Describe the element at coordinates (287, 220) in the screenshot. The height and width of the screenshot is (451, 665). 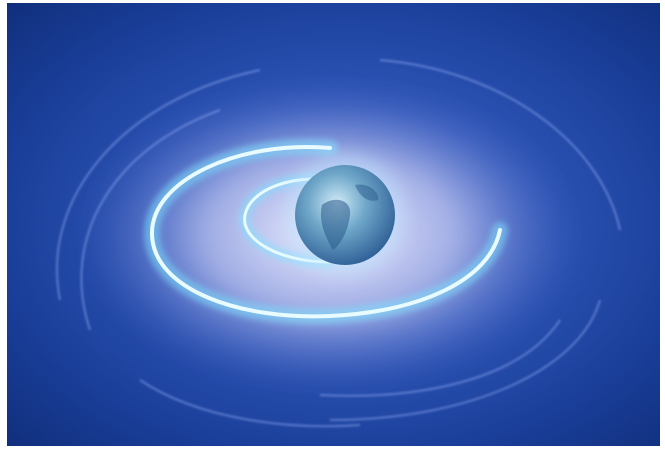
I see `inner-arc` at that location.